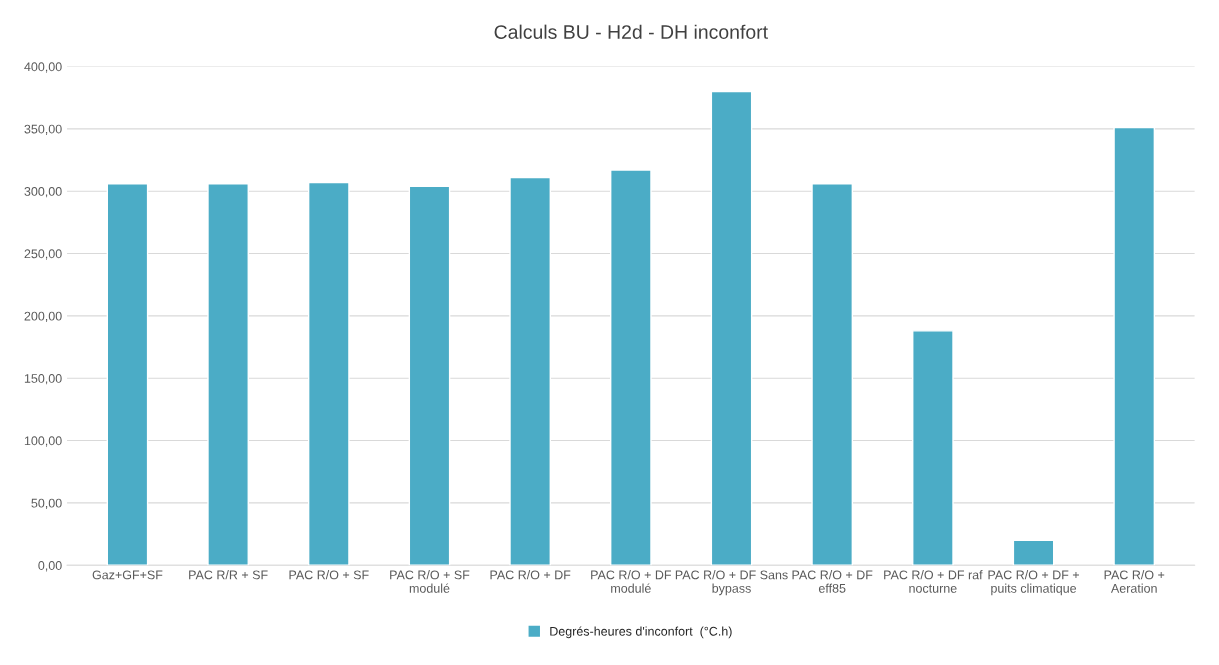 This screenshot has height=665, width=1219. Describe the element at coordinates (631, 581) in the screenshot. I see `x-tick-label: PAC R/O + DF modulé` at that location.